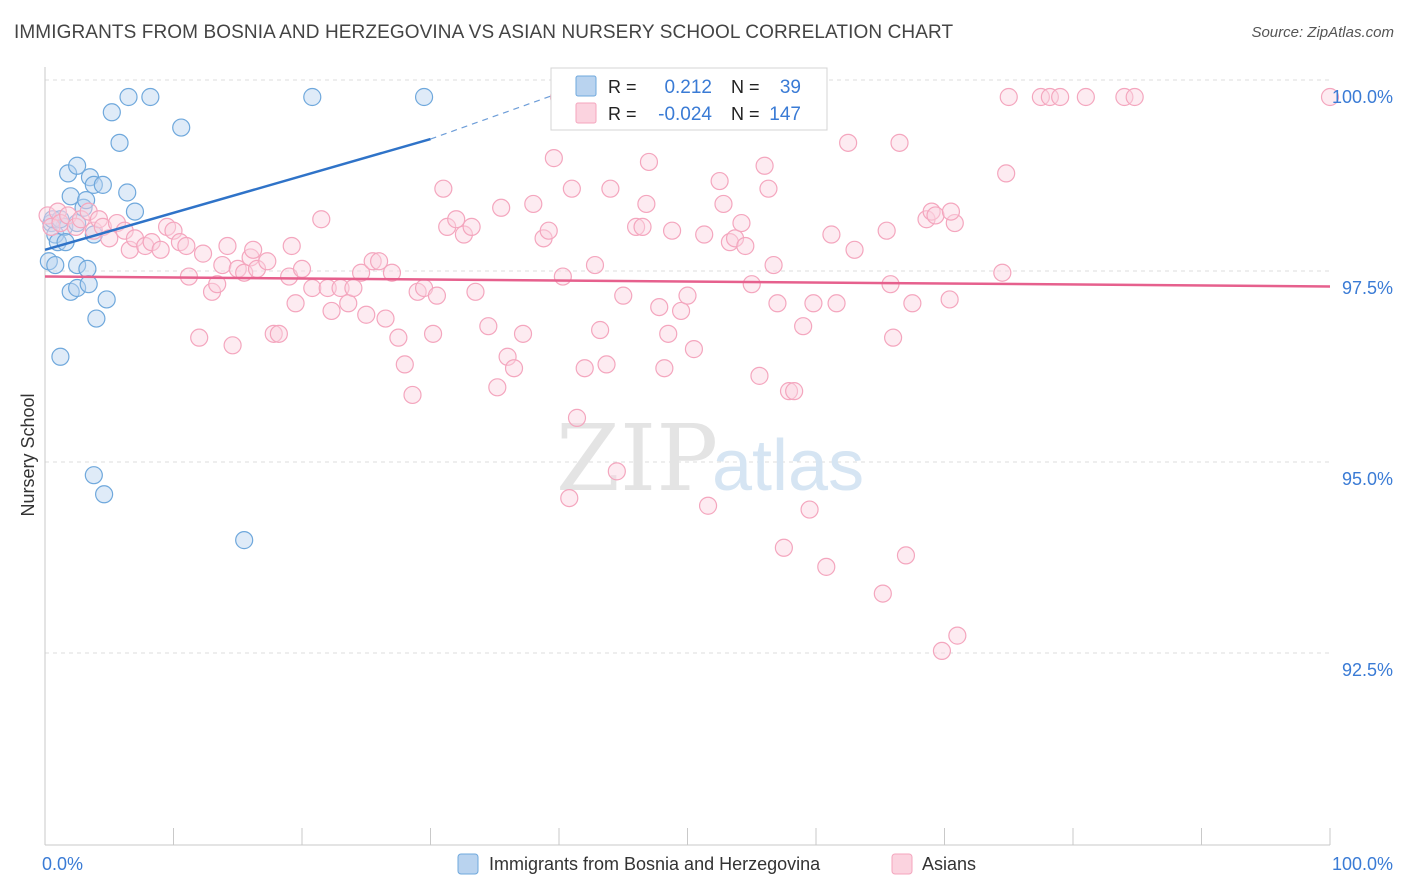 The width and height of the screenshot is (1406, 892). I want to click on stats-r-value-asians: -0.024, so click(685, 114).